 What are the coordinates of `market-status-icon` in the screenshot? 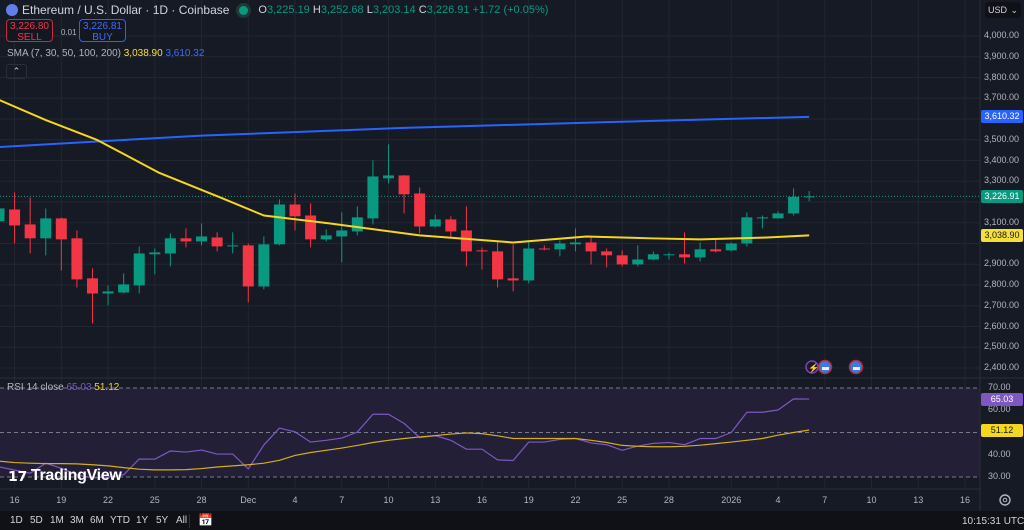 It's located at (244, 10).